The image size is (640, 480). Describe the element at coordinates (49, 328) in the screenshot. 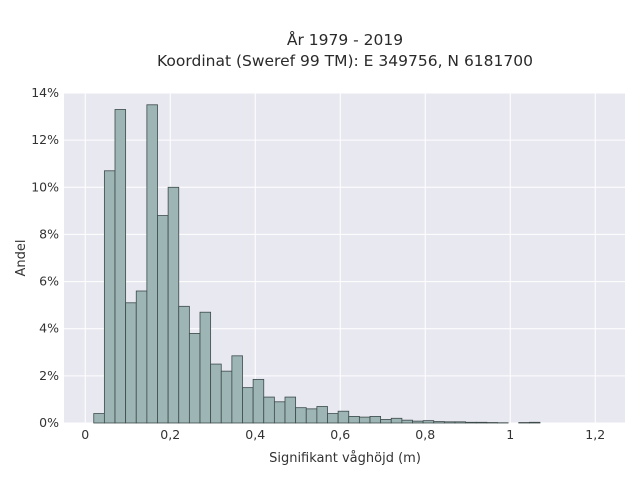

I see `y-tick-label: 4%` at that location.